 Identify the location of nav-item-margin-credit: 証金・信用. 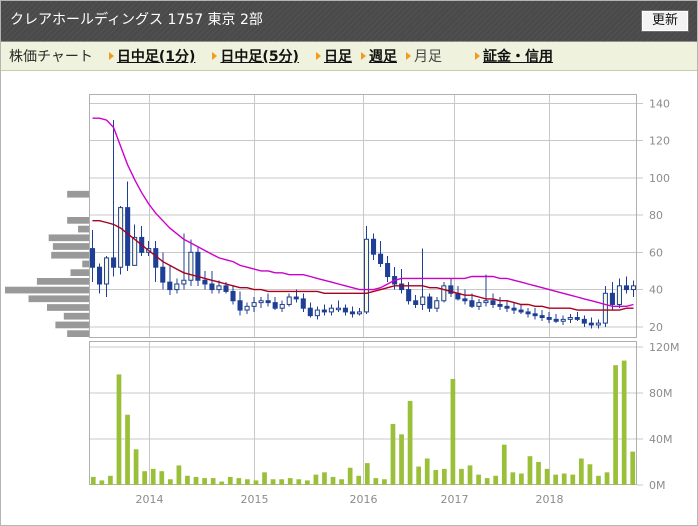
(513, 56).